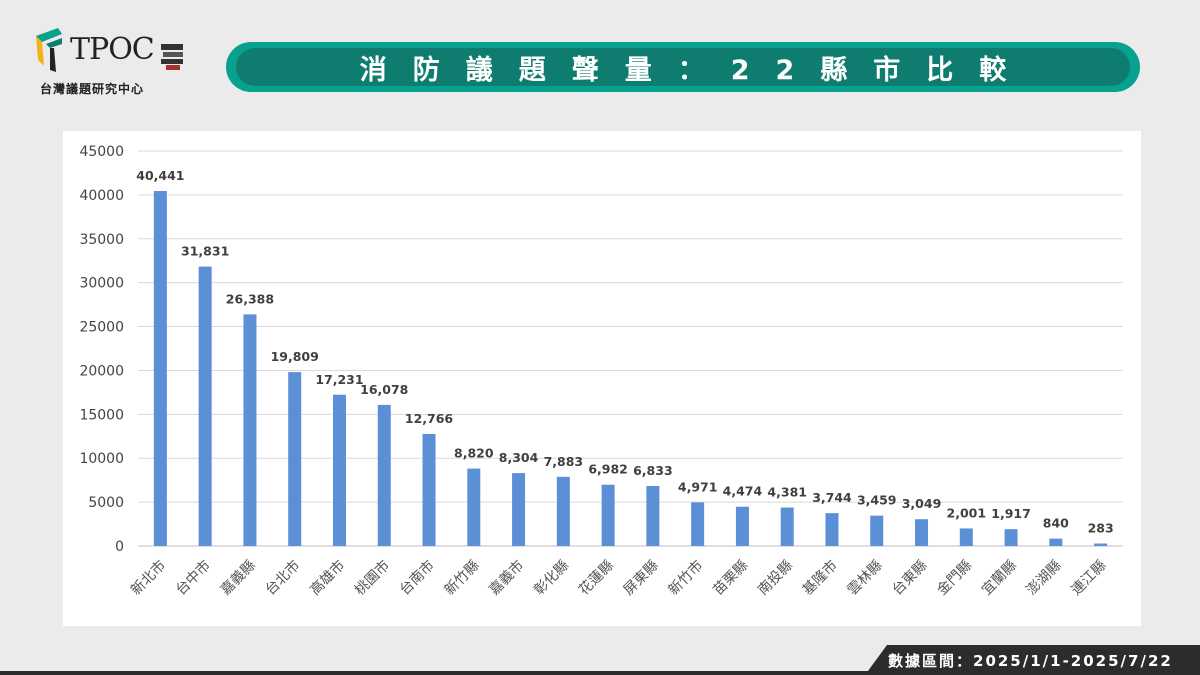 The width and height of the screenshot is (1200, 675). I want to click on title-banner-inner: 消防議題聲量：22縣市比較, so click(683, 67).